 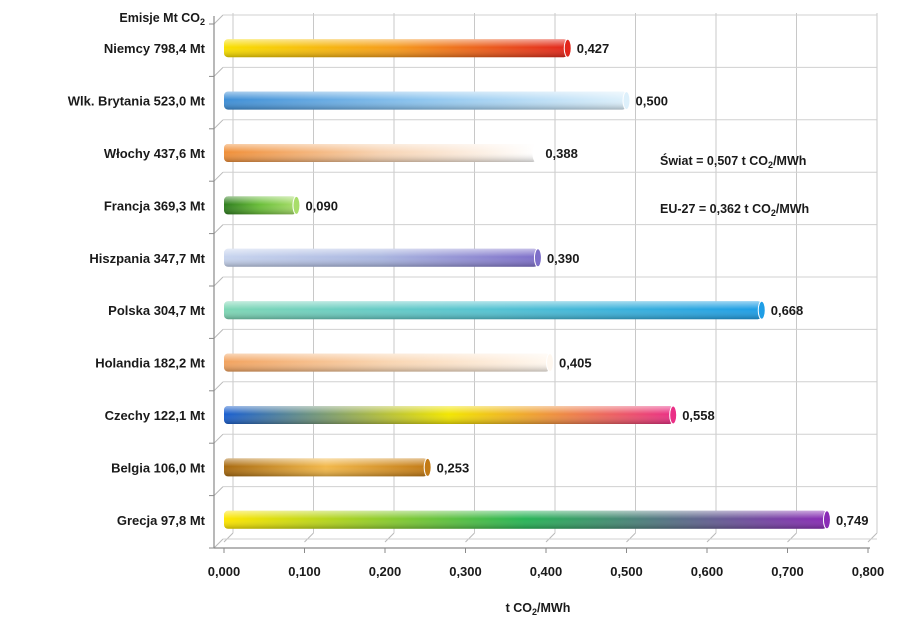 I want to click on x-tick-label: 0,600, so click(x=707, y=571).